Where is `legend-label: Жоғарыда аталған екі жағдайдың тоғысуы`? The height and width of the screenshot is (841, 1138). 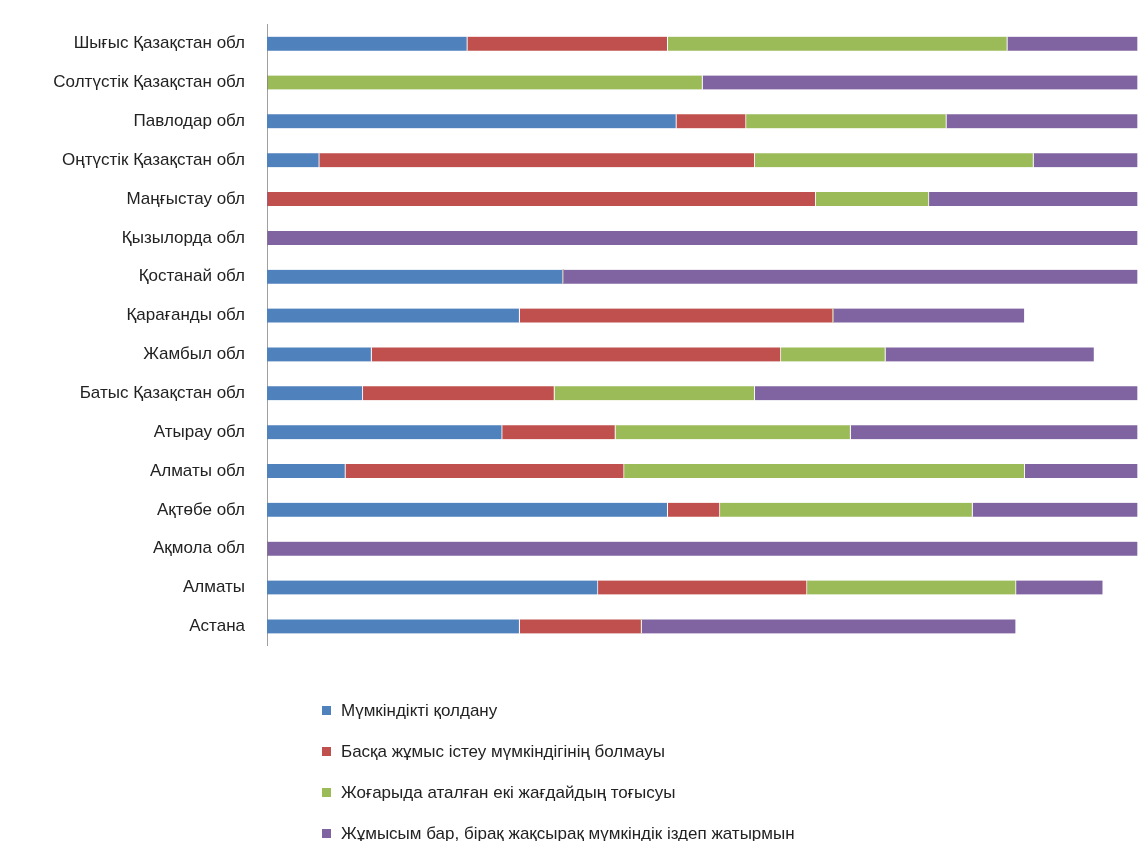
legend-label: Жоғарыда аталған екі жағдайдың тоғысуы is located at coordinates (508, 792).